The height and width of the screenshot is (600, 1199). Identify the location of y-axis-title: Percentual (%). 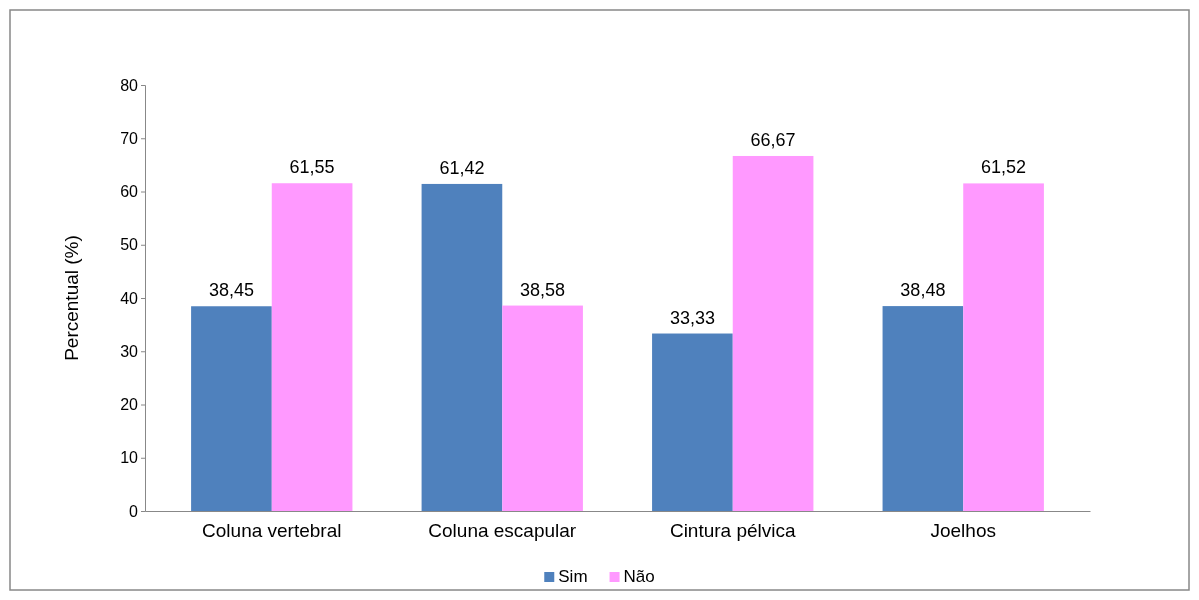
(71, 298).